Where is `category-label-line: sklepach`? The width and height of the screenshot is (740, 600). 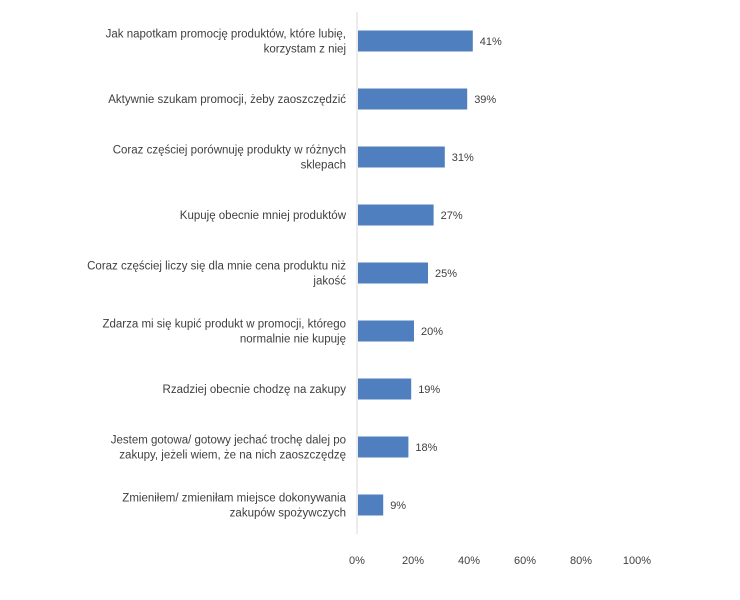 category-label-line: sklepach is located at coordinates (323, 166).